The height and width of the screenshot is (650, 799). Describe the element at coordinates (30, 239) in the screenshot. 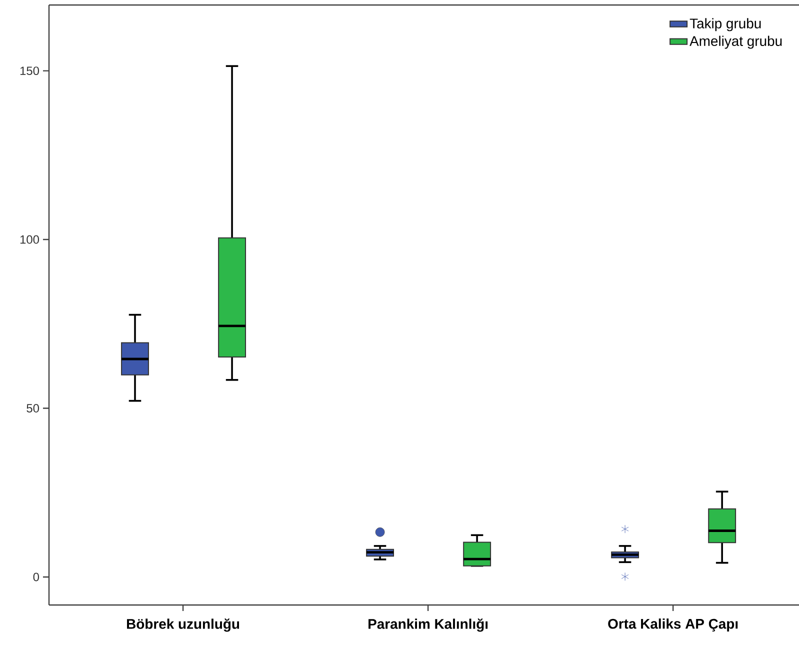

I see `y-tick-label: 100` at that location.